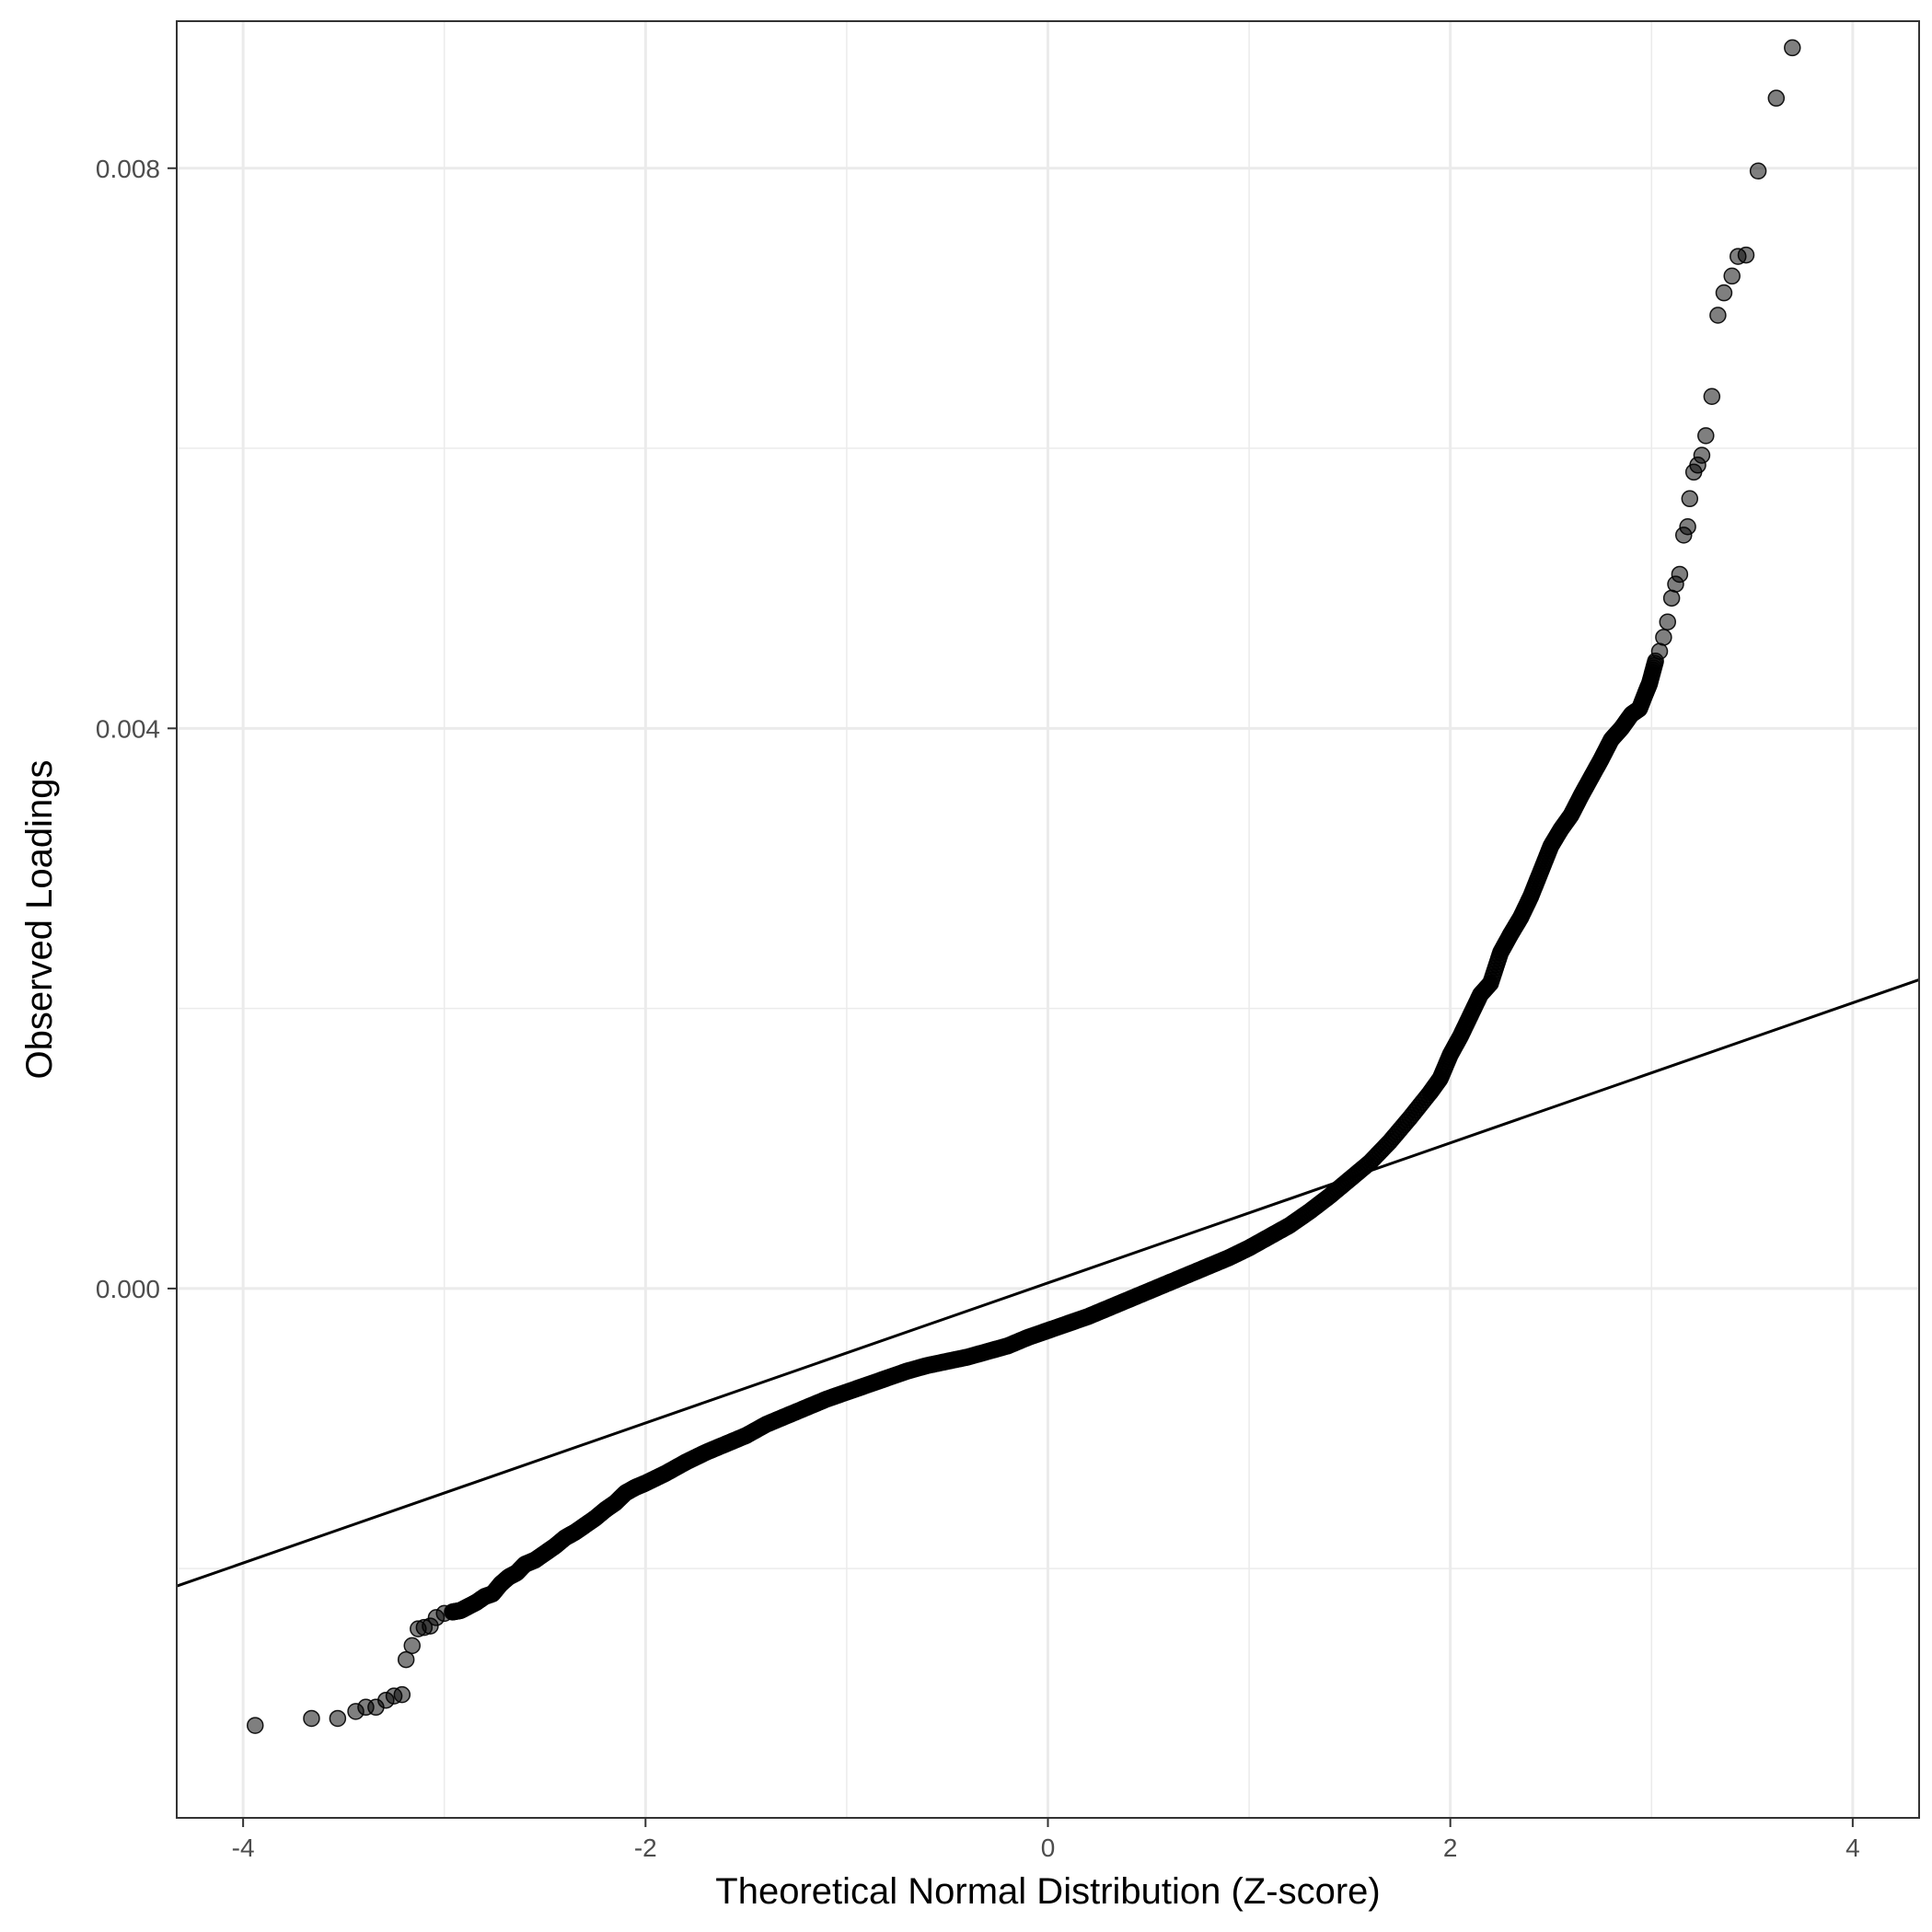 This screenshot has height=1932, width=1932. Describe the element at coordinates (128, 169) in the screenshot. I see `y-tick-label: 0.008` at that location.